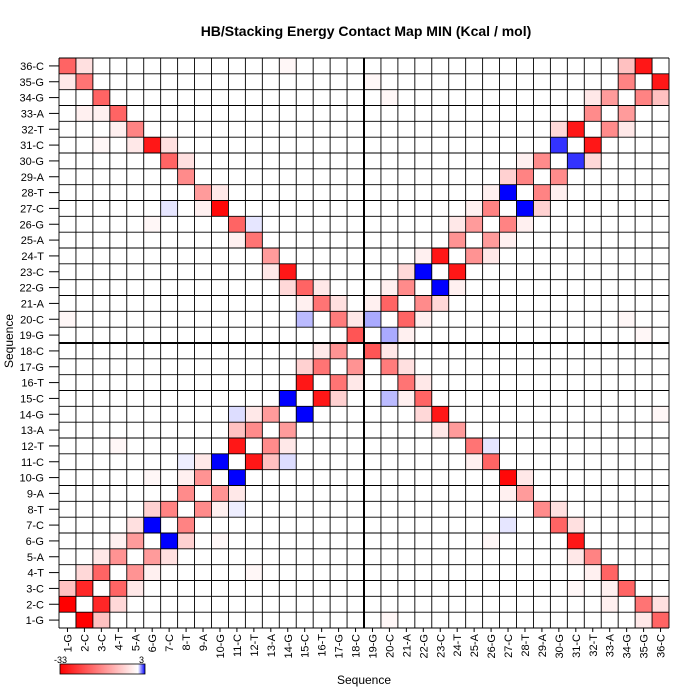 This screenshot has width=700, height=700. What do you see at coordinates (36, 510) in the screenshot?
I see `y-tick-label: 8-T` at bounding box center [36, 510].